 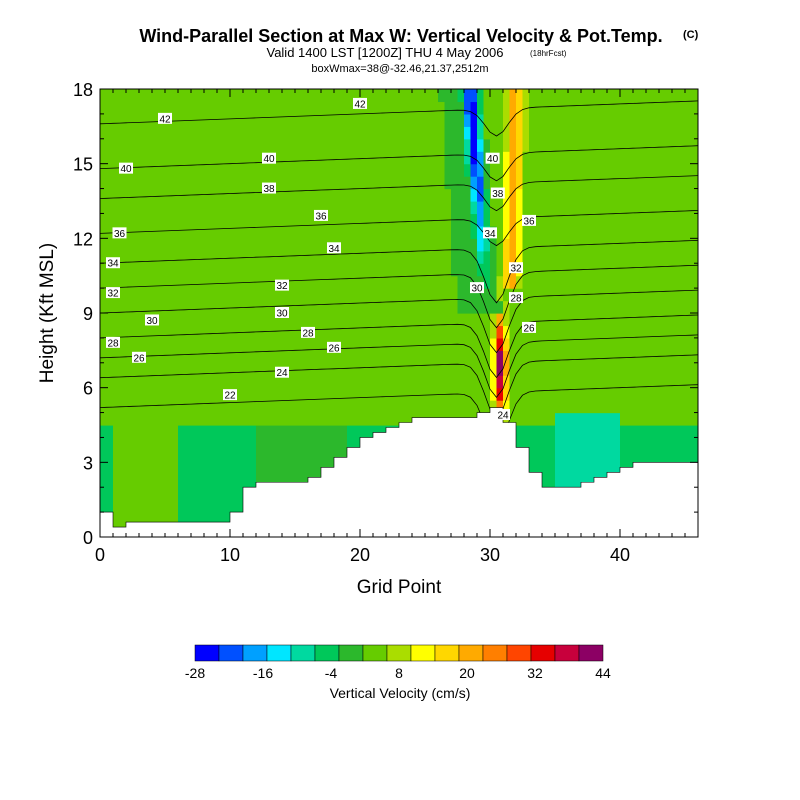 I want to click on x-tick-label: 30, so click(x=490, y=555).